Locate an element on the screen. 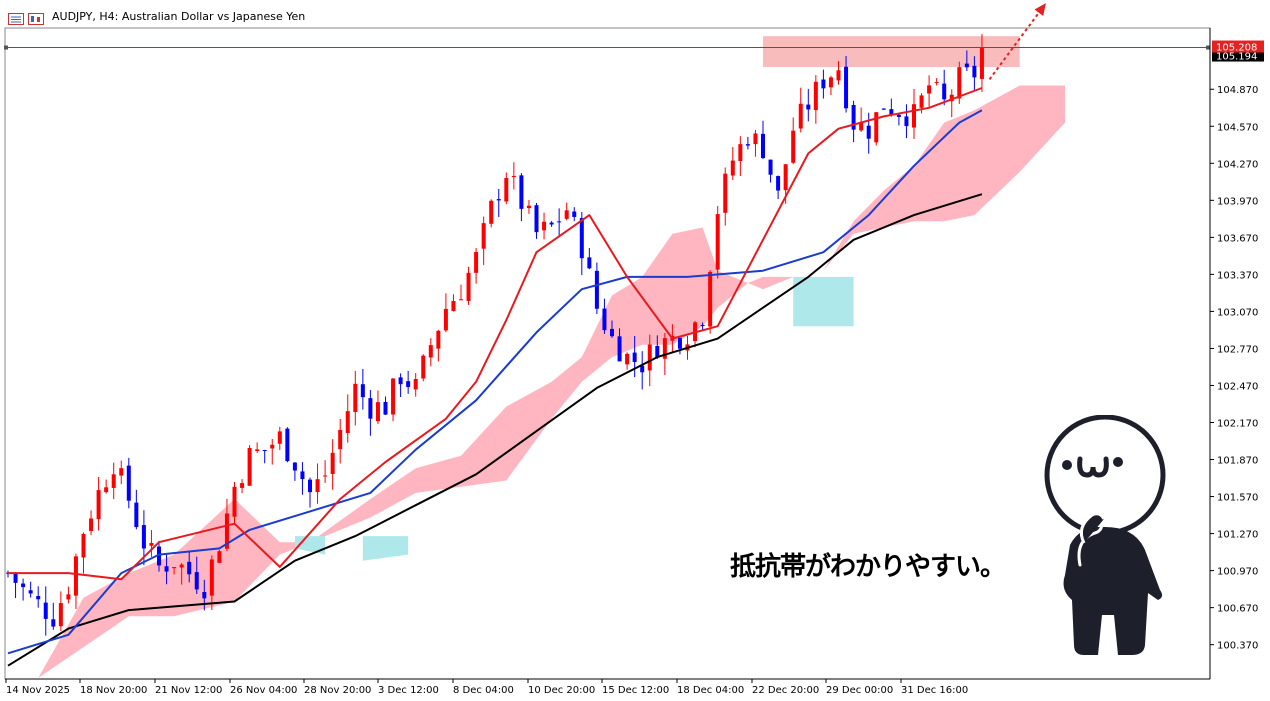  x-tick-label: 18 Dec 04:00 is located at coordinates (710, 690).